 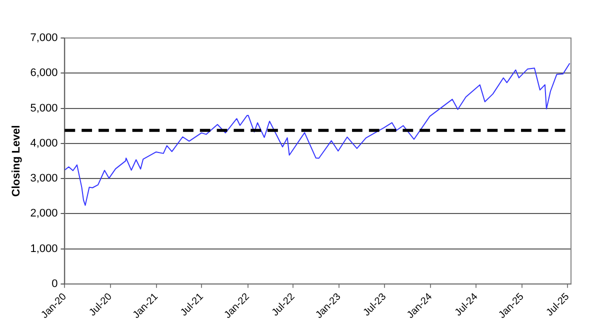 What do you see at coordinates (44, 178) in the screenshot?
I see `y-tick-label: 3,000` at bounding box center [44, 178].